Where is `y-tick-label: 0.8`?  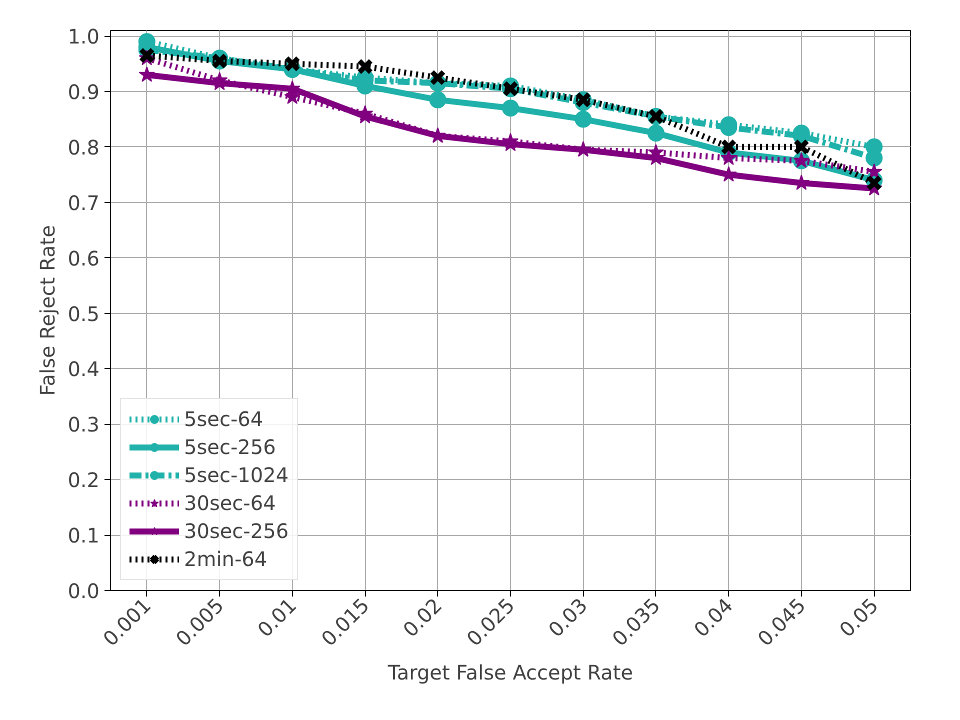 y-tick-label: 0.8 is located at coordinates (84, 147).